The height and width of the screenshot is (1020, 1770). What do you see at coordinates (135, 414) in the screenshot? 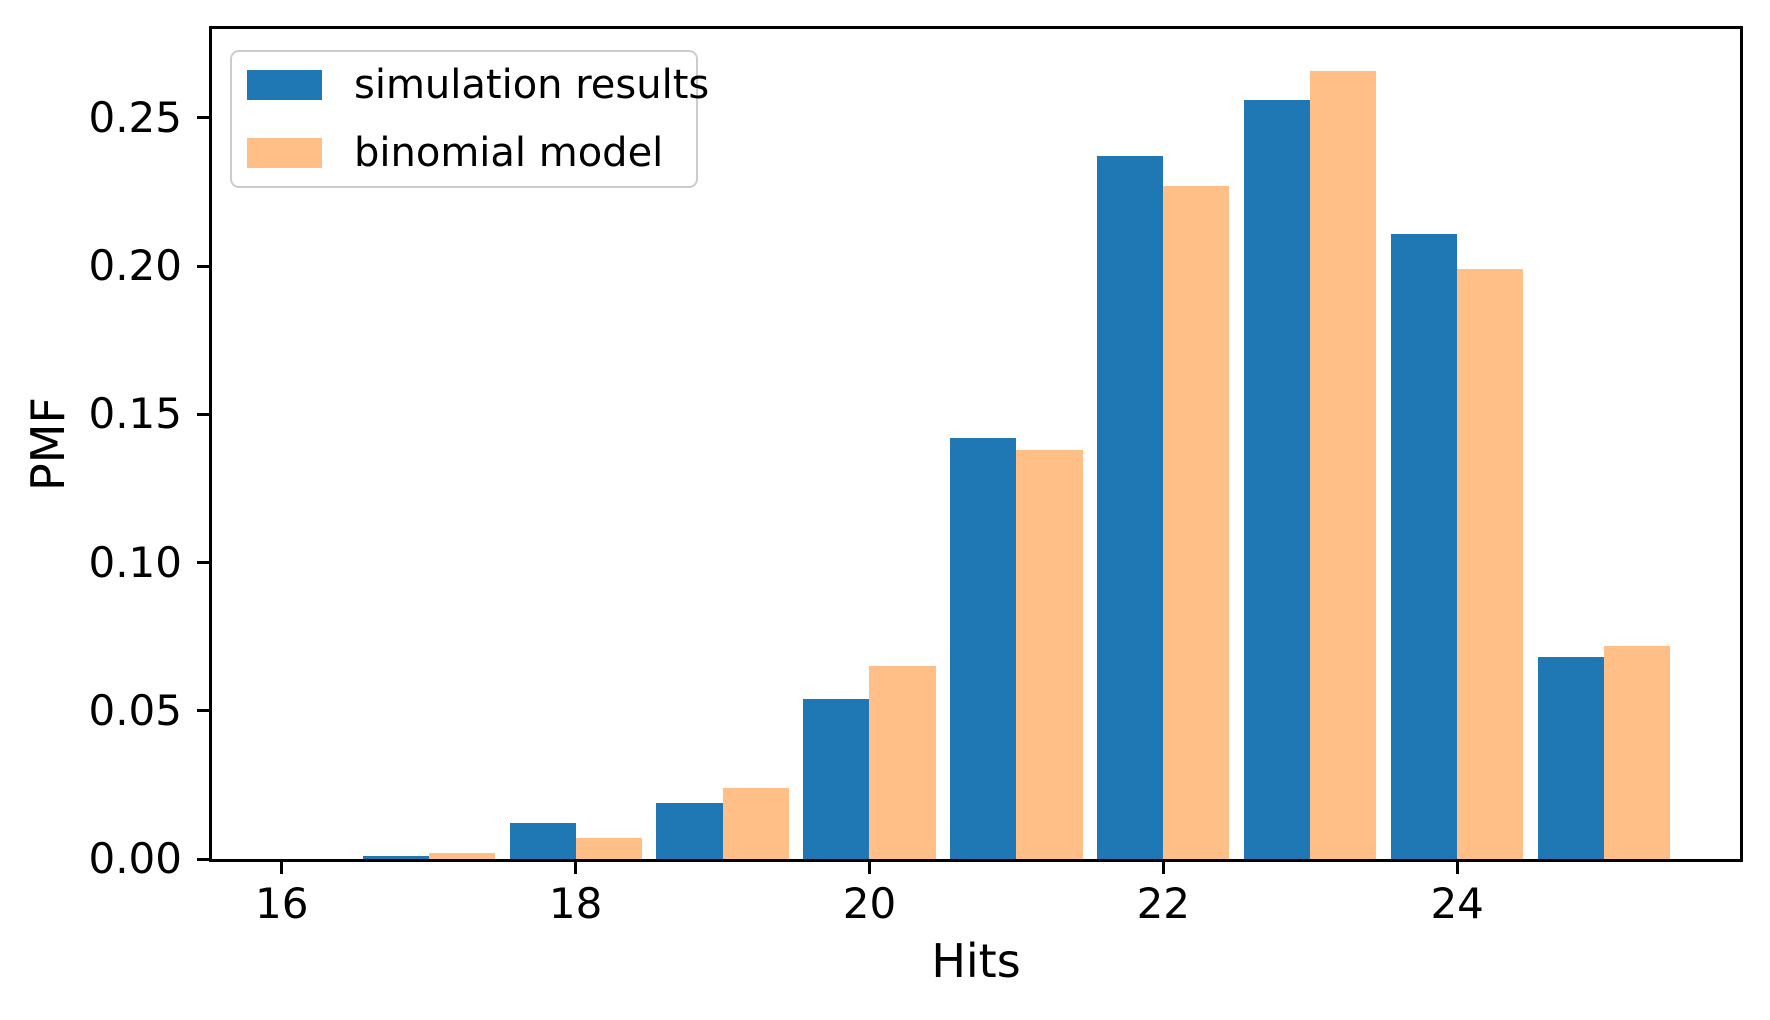
I see `y-tick-label-0.15: 0.15` at bounding box center [135, 414].